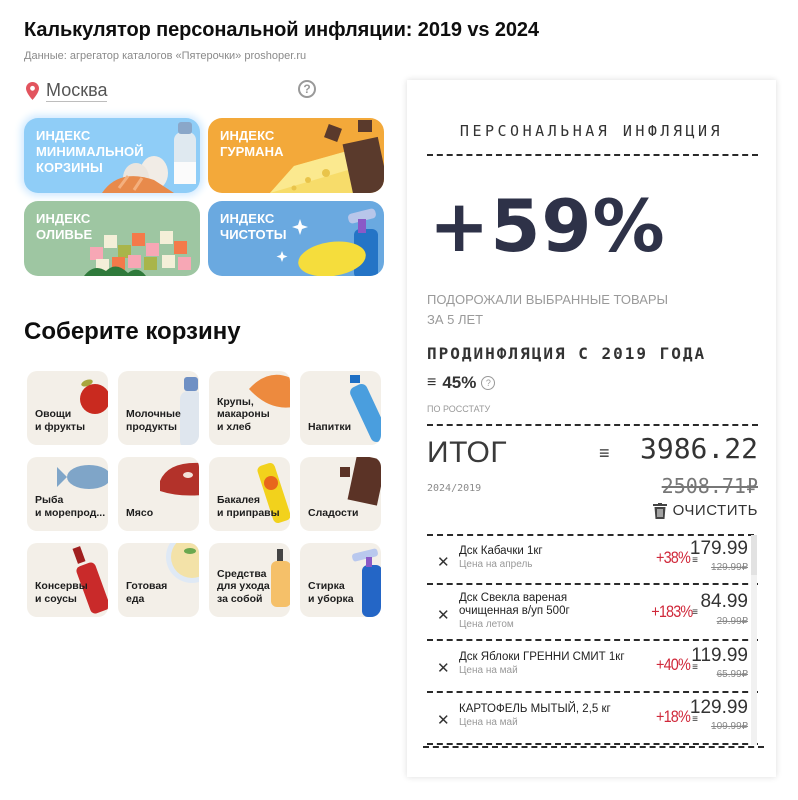  I want to click on fish-icon, so click(82, 477).